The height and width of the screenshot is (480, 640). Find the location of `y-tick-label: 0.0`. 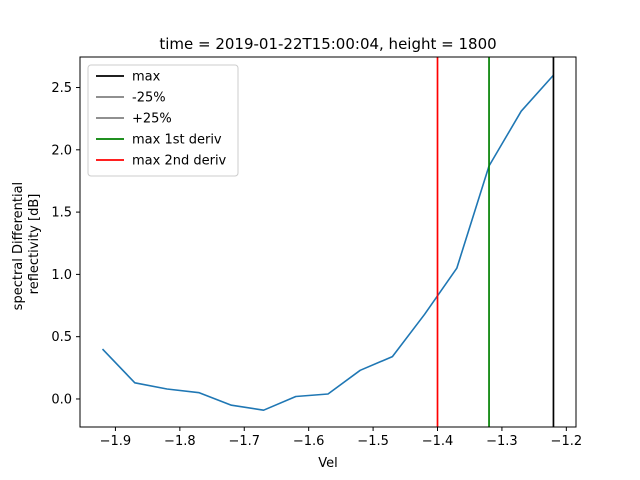

y-tick-label: 0.0 is located at coordinates (61, 399).